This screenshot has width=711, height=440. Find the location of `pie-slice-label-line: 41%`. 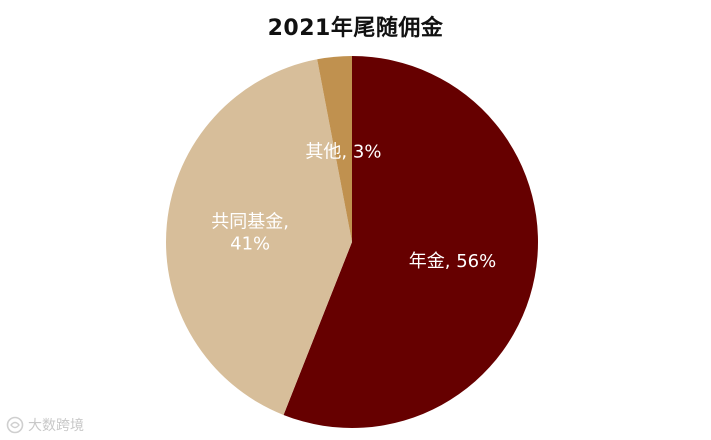

pie-slice-label-line: 41% is located at coordinates (250, 243).